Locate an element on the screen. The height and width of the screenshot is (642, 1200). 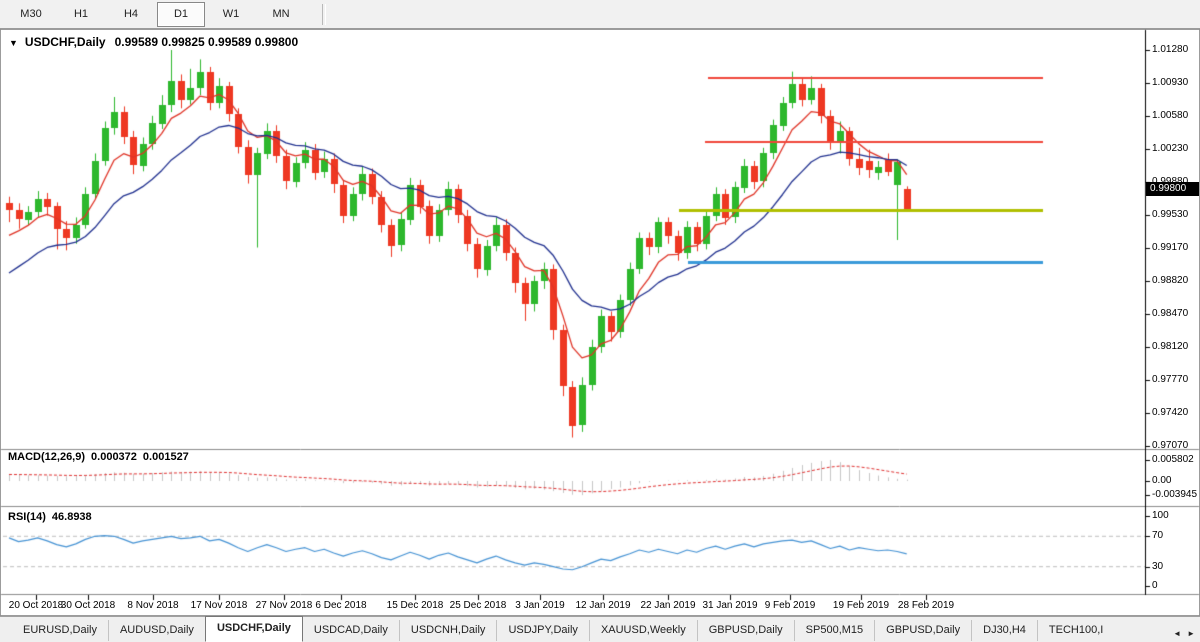
rsi-axis-label: 70 is located at coordinates (1158, 535).